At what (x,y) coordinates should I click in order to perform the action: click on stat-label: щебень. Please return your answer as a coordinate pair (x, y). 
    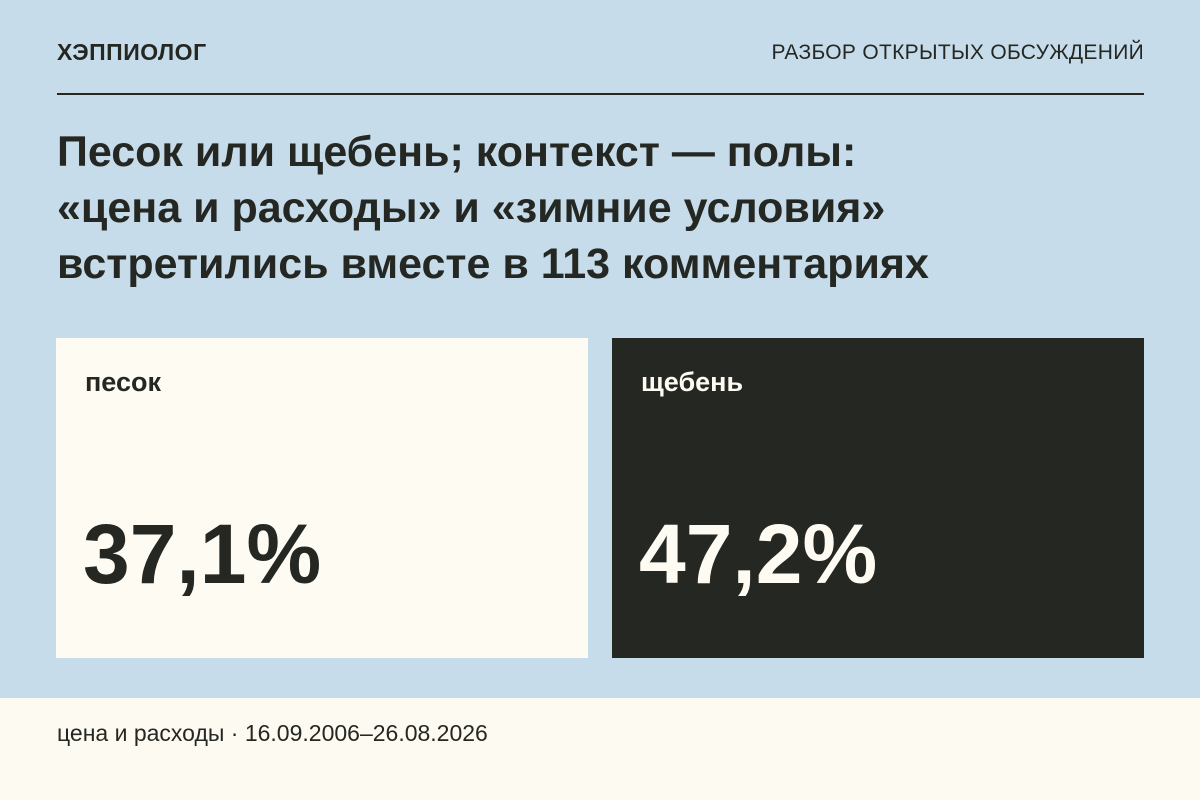
    Looking at the image, I should click on (692, 382).